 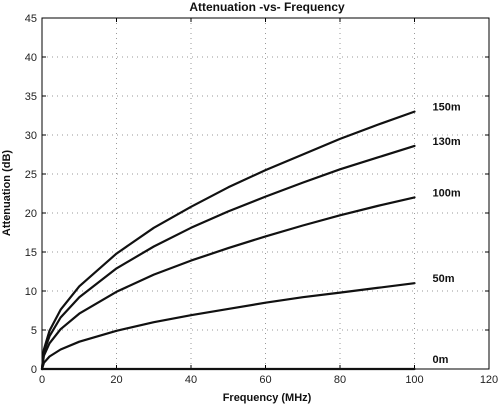 I want to click on series-label-0m: 0m, so click(x=441, y=360).